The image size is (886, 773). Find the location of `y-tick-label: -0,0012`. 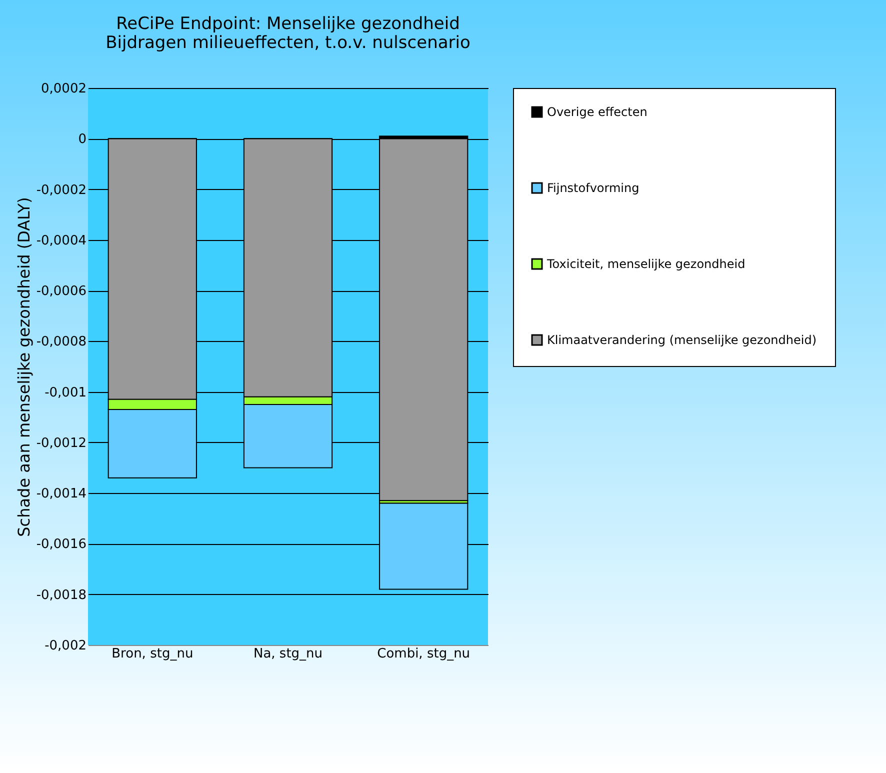

y-tick-label: -0,0012 is located at coordinates (61, 443).